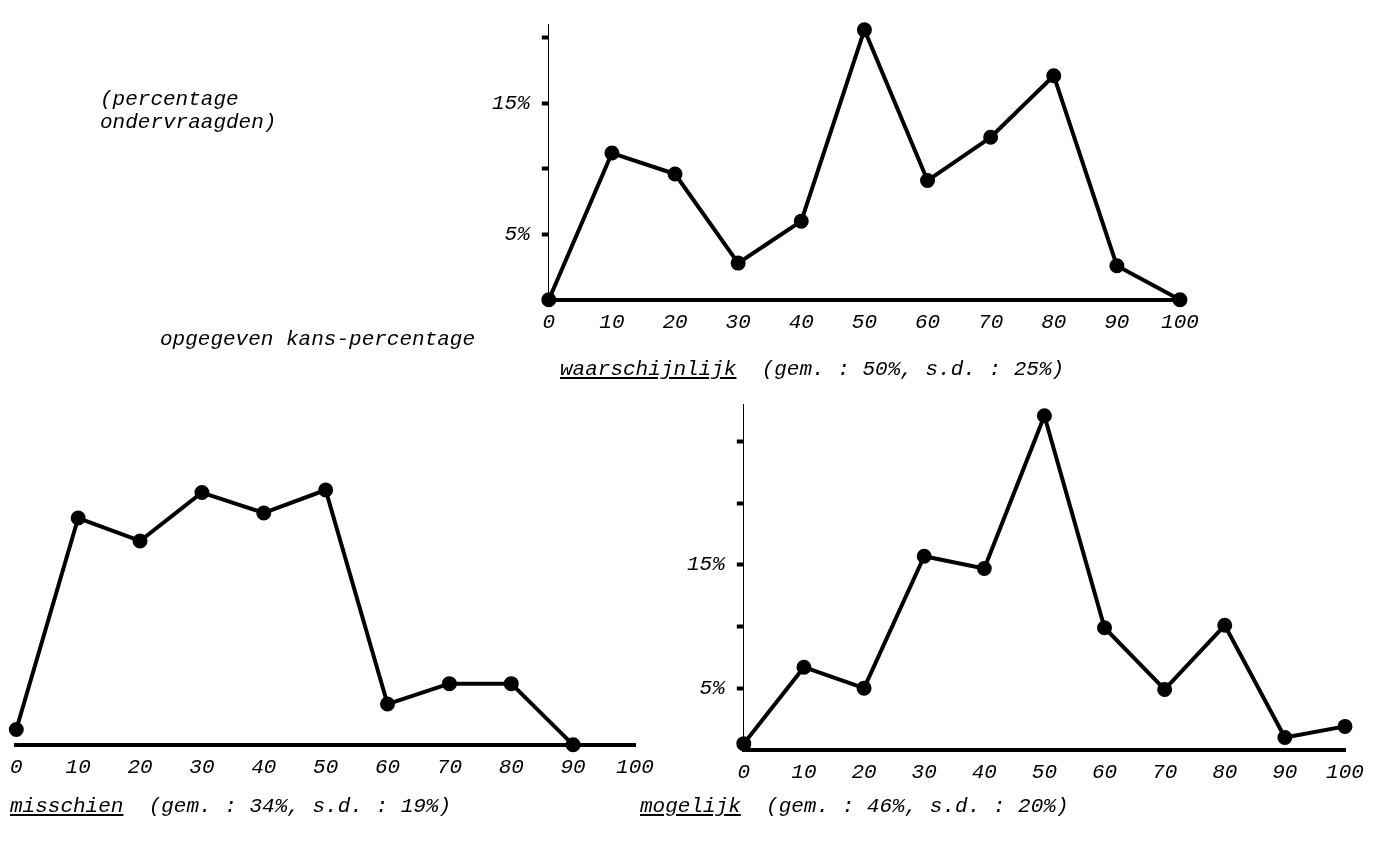 This screenshot has height=842, width=1381. What do you see at coordinates (812, 369) in the screenshot?
I see `text: waarschijnlijk (gem. : 50%, s.d. : 25%)` at bounding box center [812, 369].